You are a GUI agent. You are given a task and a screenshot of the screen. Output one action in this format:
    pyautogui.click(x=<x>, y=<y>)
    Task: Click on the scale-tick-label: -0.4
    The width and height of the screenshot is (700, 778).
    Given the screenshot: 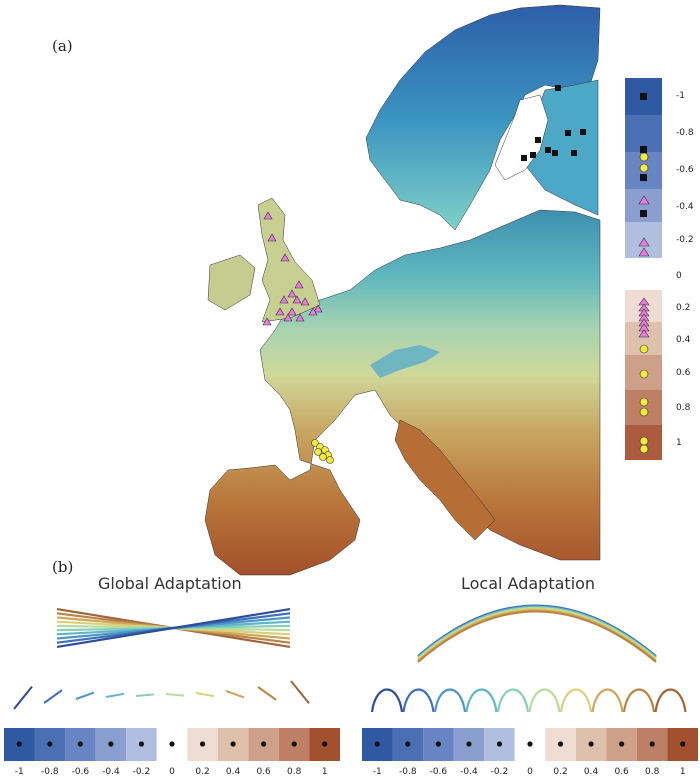 What is the action you would take?
    pyautogui.click(x=469, y=772)
    